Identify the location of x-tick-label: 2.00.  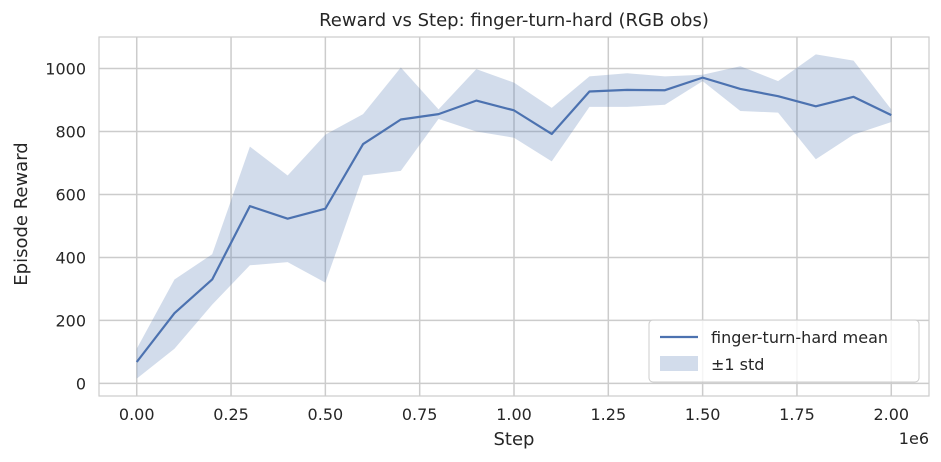
(891, 414).